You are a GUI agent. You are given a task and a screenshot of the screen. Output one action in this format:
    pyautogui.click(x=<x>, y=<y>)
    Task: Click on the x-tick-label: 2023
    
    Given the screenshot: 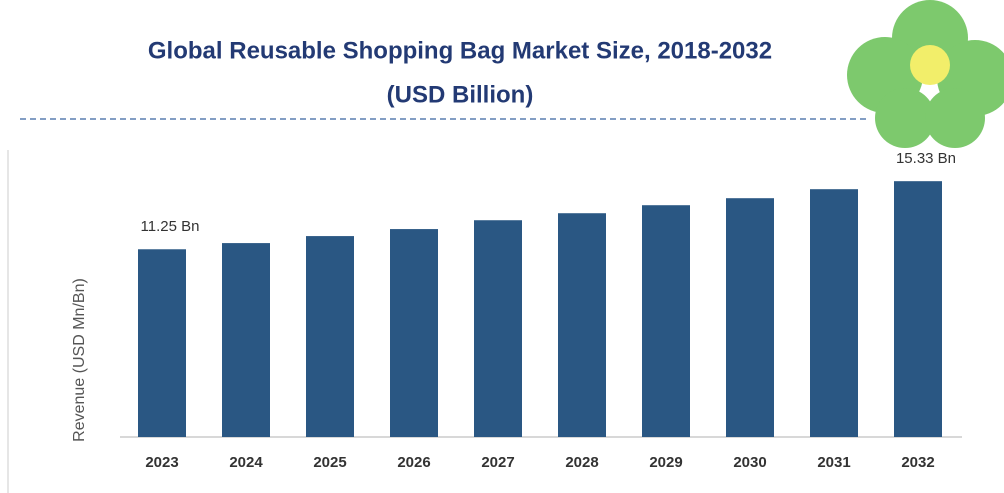 What is the action you would take?
    pyautogui.click(x=161, y=462)
    